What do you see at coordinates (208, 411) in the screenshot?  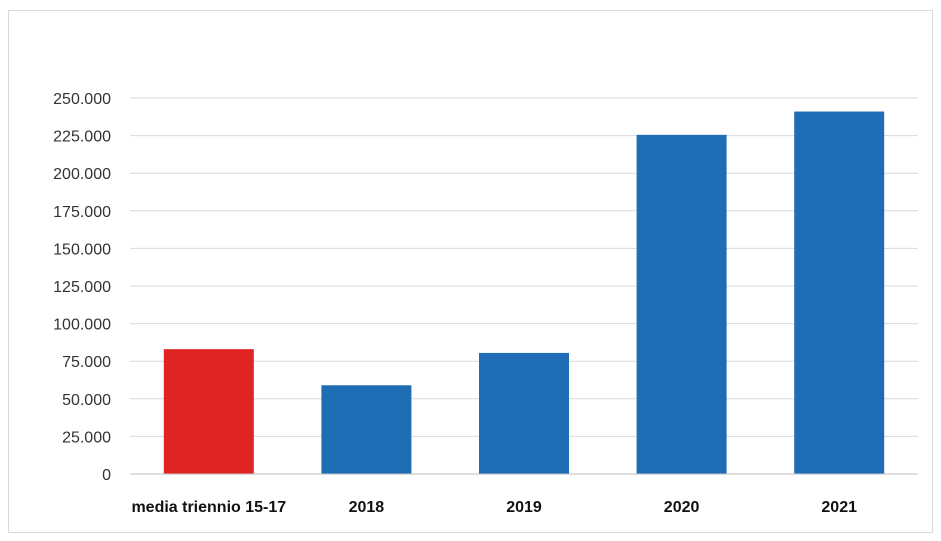 I see `bar-media-triennio` at bounding box center [208, 411].